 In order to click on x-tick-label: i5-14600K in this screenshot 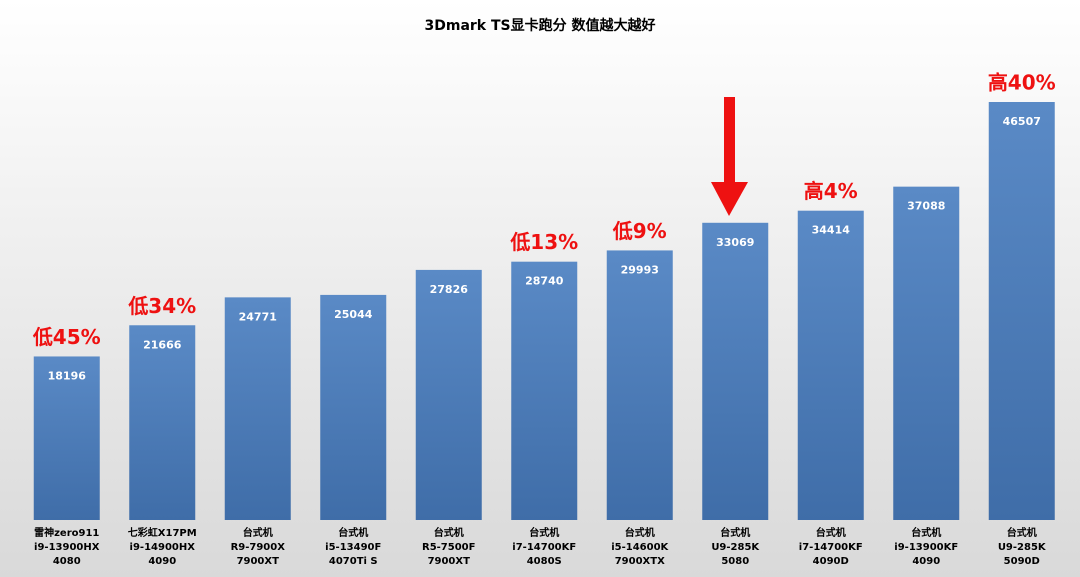, I will do `click(640, 547)`.